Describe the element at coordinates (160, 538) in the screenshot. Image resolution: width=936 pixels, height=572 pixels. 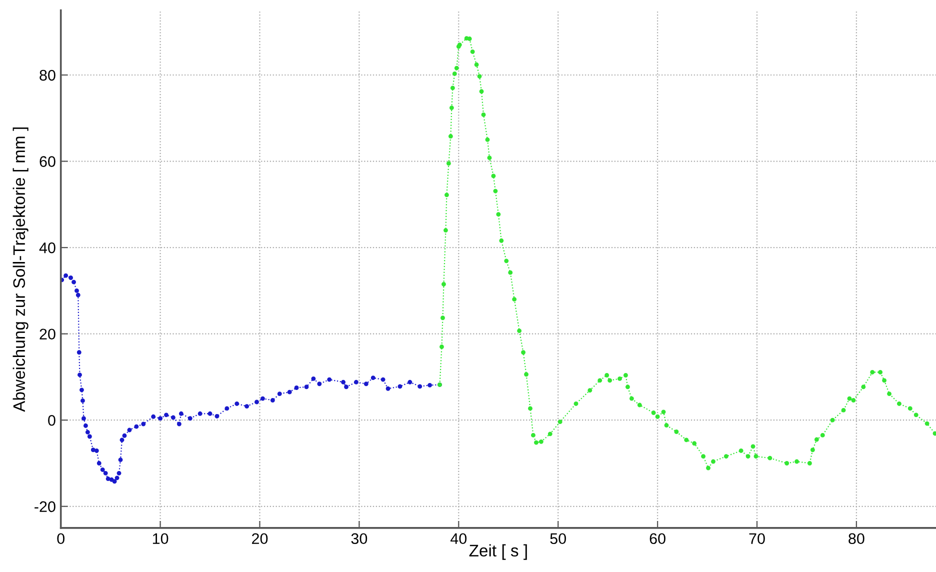
I see `x-tick-label: 10` at that location.